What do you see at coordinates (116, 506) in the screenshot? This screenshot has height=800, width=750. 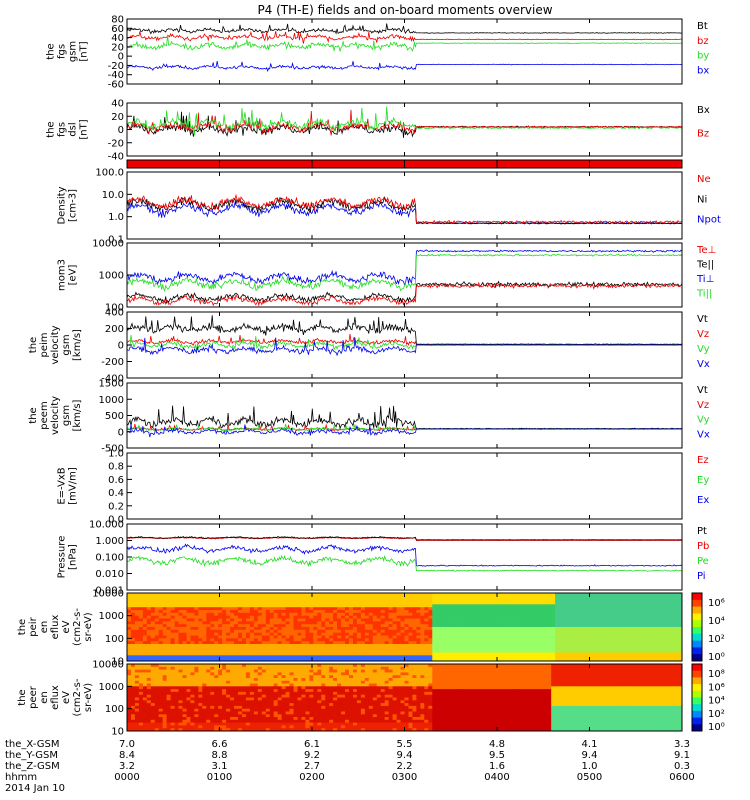 I see `y-tick-label: 0.2` at bounding box center [116, 506].